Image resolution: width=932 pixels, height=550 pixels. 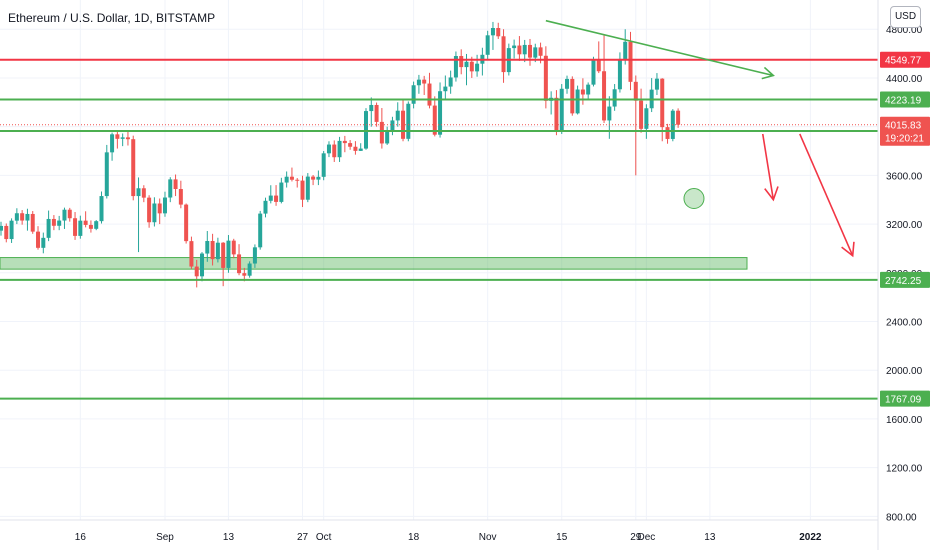 I want to click on trendline, so click(x=659, y=48).